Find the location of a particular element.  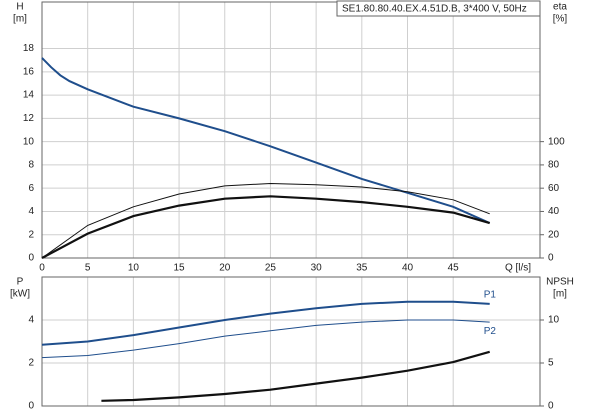

y-tick-label: 16 is located at coordinates (29, 71).